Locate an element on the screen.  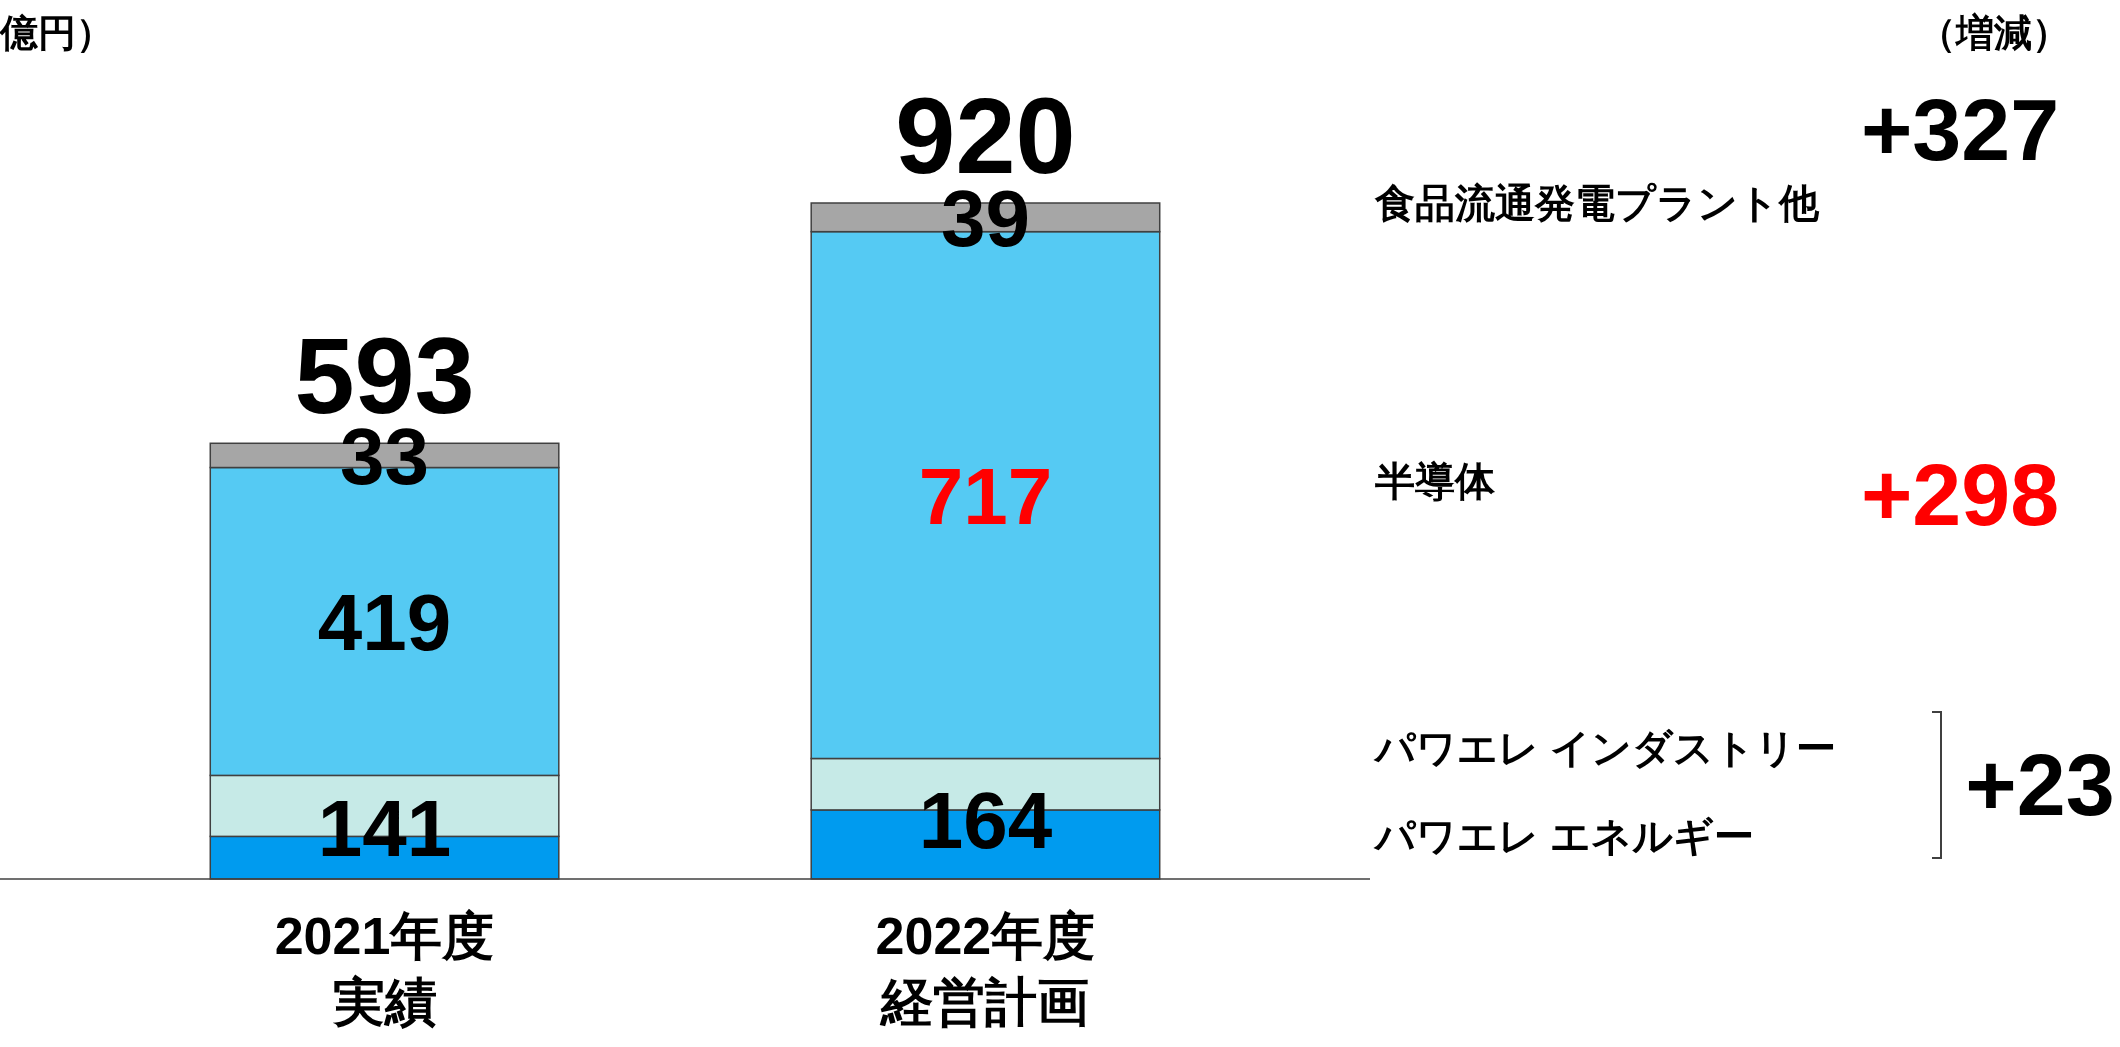
text: パワエレ エネルギー is located at coordinates (1564, 836).